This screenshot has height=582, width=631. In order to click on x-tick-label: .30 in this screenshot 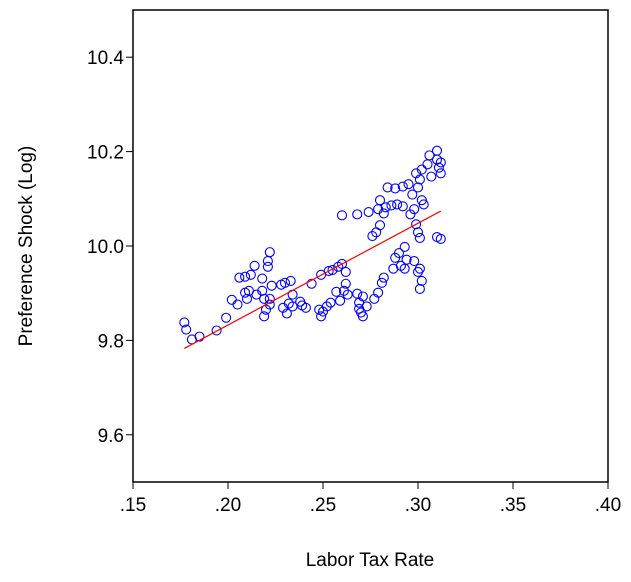, I will do `click(418, 505)`.